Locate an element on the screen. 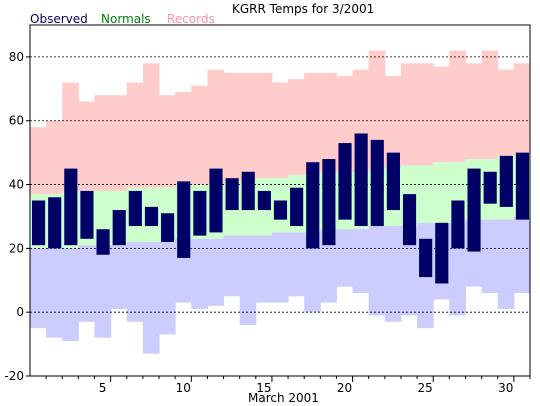 The width and height of the screenshot is (540, 406). x-tick-label-20: 20 is located at coordinates (344, 388).